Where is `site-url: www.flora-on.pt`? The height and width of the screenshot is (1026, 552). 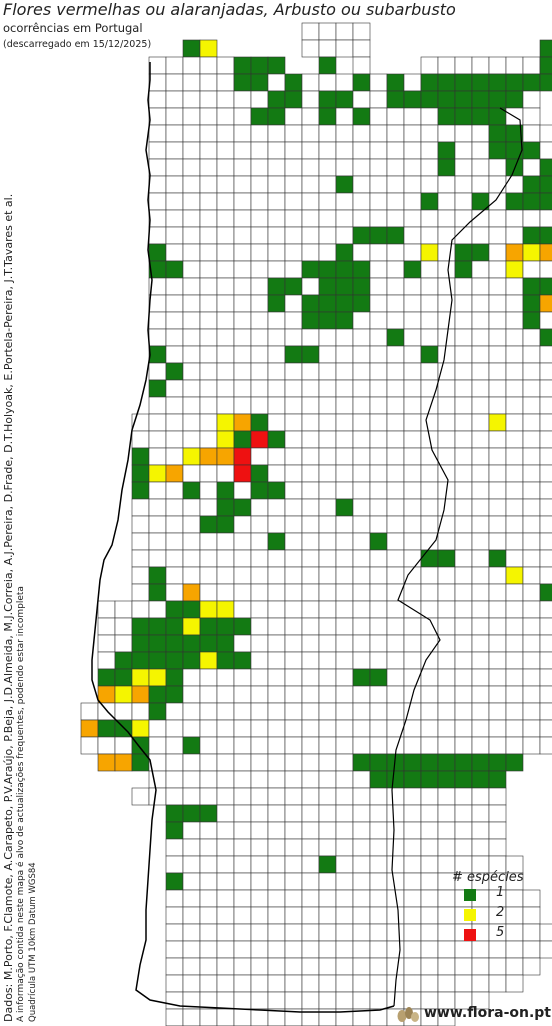 site-url: www.flora-on.pt is located at coordinates (487, 1013).